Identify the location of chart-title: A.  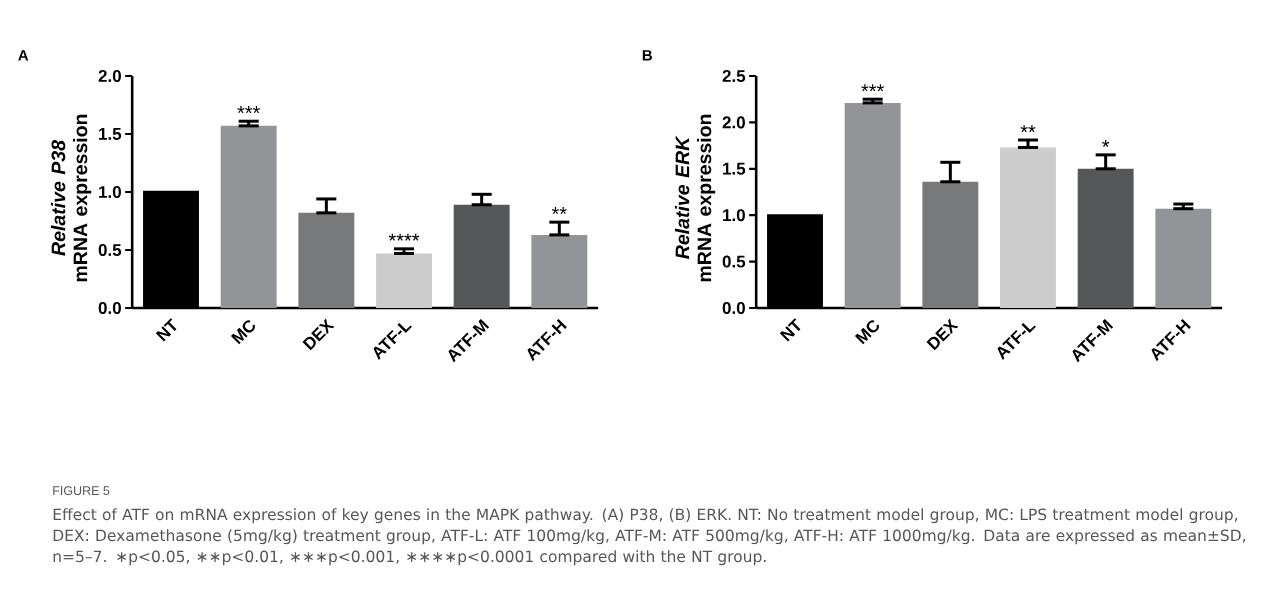
(23, 55).